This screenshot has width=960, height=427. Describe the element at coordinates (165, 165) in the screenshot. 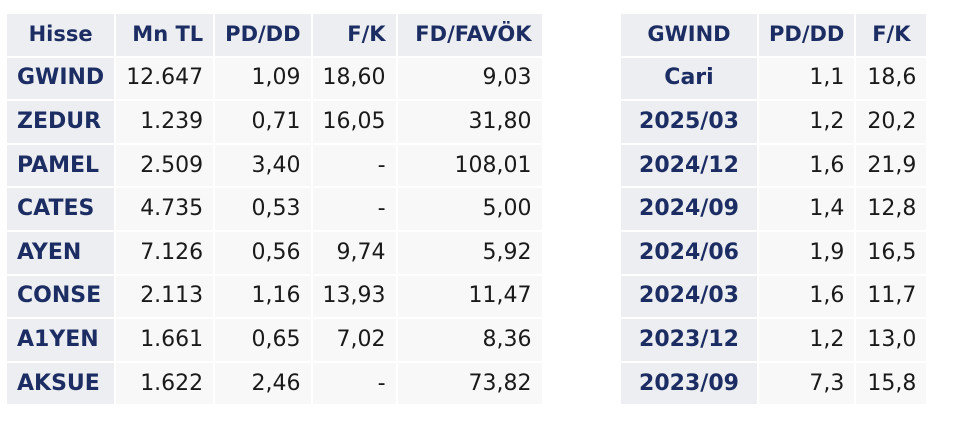

I see `mn-tl-value: 2.509` at that location.